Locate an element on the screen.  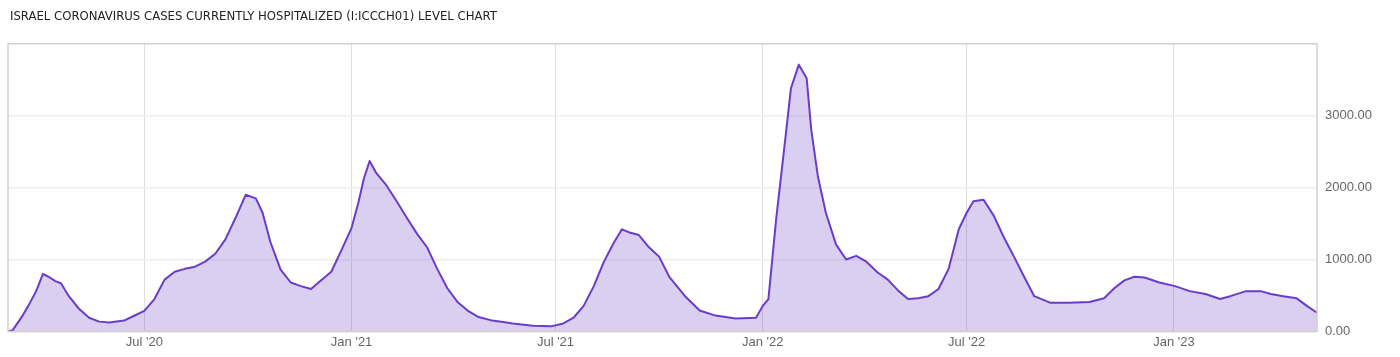
y-tick-label: 0.00 is located at coordinates (1338, 330).